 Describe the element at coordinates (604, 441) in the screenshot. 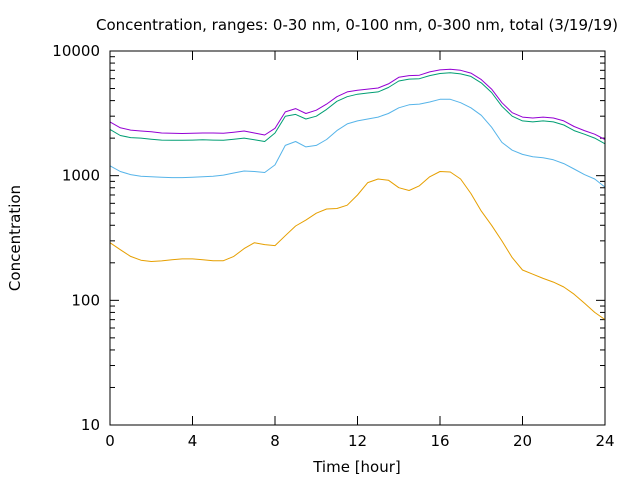

I see `x-tick-label: 24` at that location.